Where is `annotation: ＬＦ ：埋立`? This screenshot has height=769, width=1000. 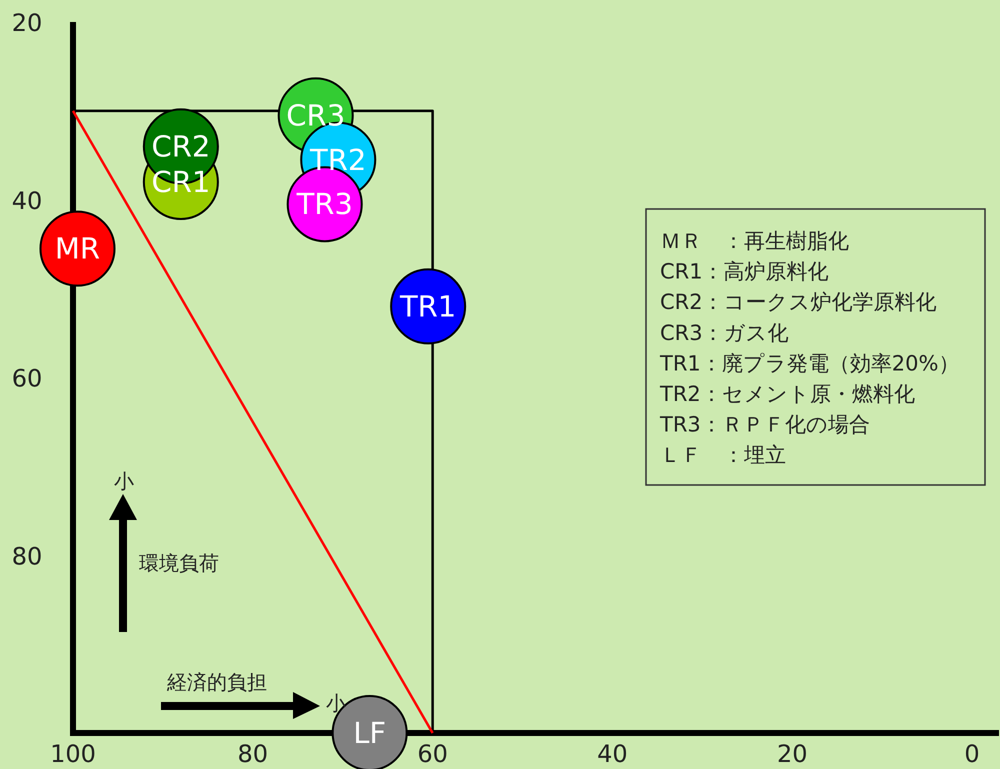 annotation: ＬＦ ：埋立 is located at coordinates (723, 455).